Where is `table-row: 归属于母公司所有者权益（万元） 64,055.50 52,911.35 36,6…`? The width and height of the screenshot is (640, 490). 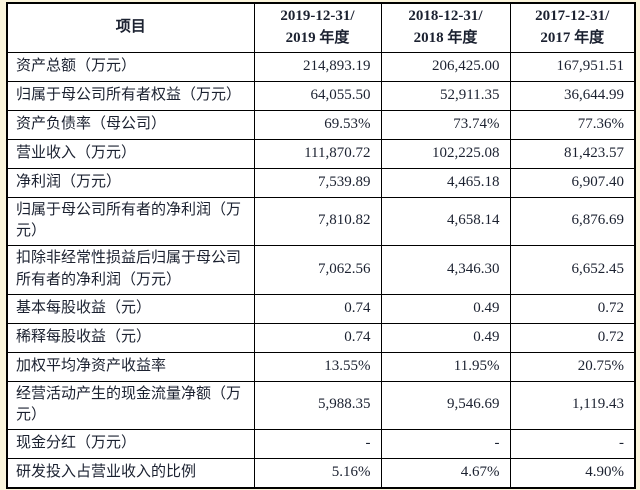
table-row: 归属于母公司所有者权益（万元） 64,055.50 52,911.35 36,6… is located at coordinates (321, 95).